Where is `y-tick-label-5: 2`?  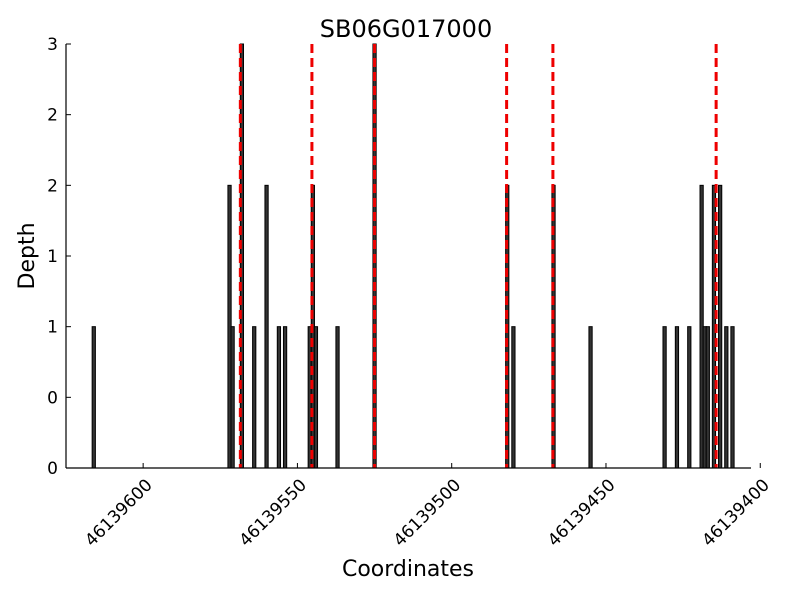 y-tick-label-5: 2 is located at coordinates (52, 116).